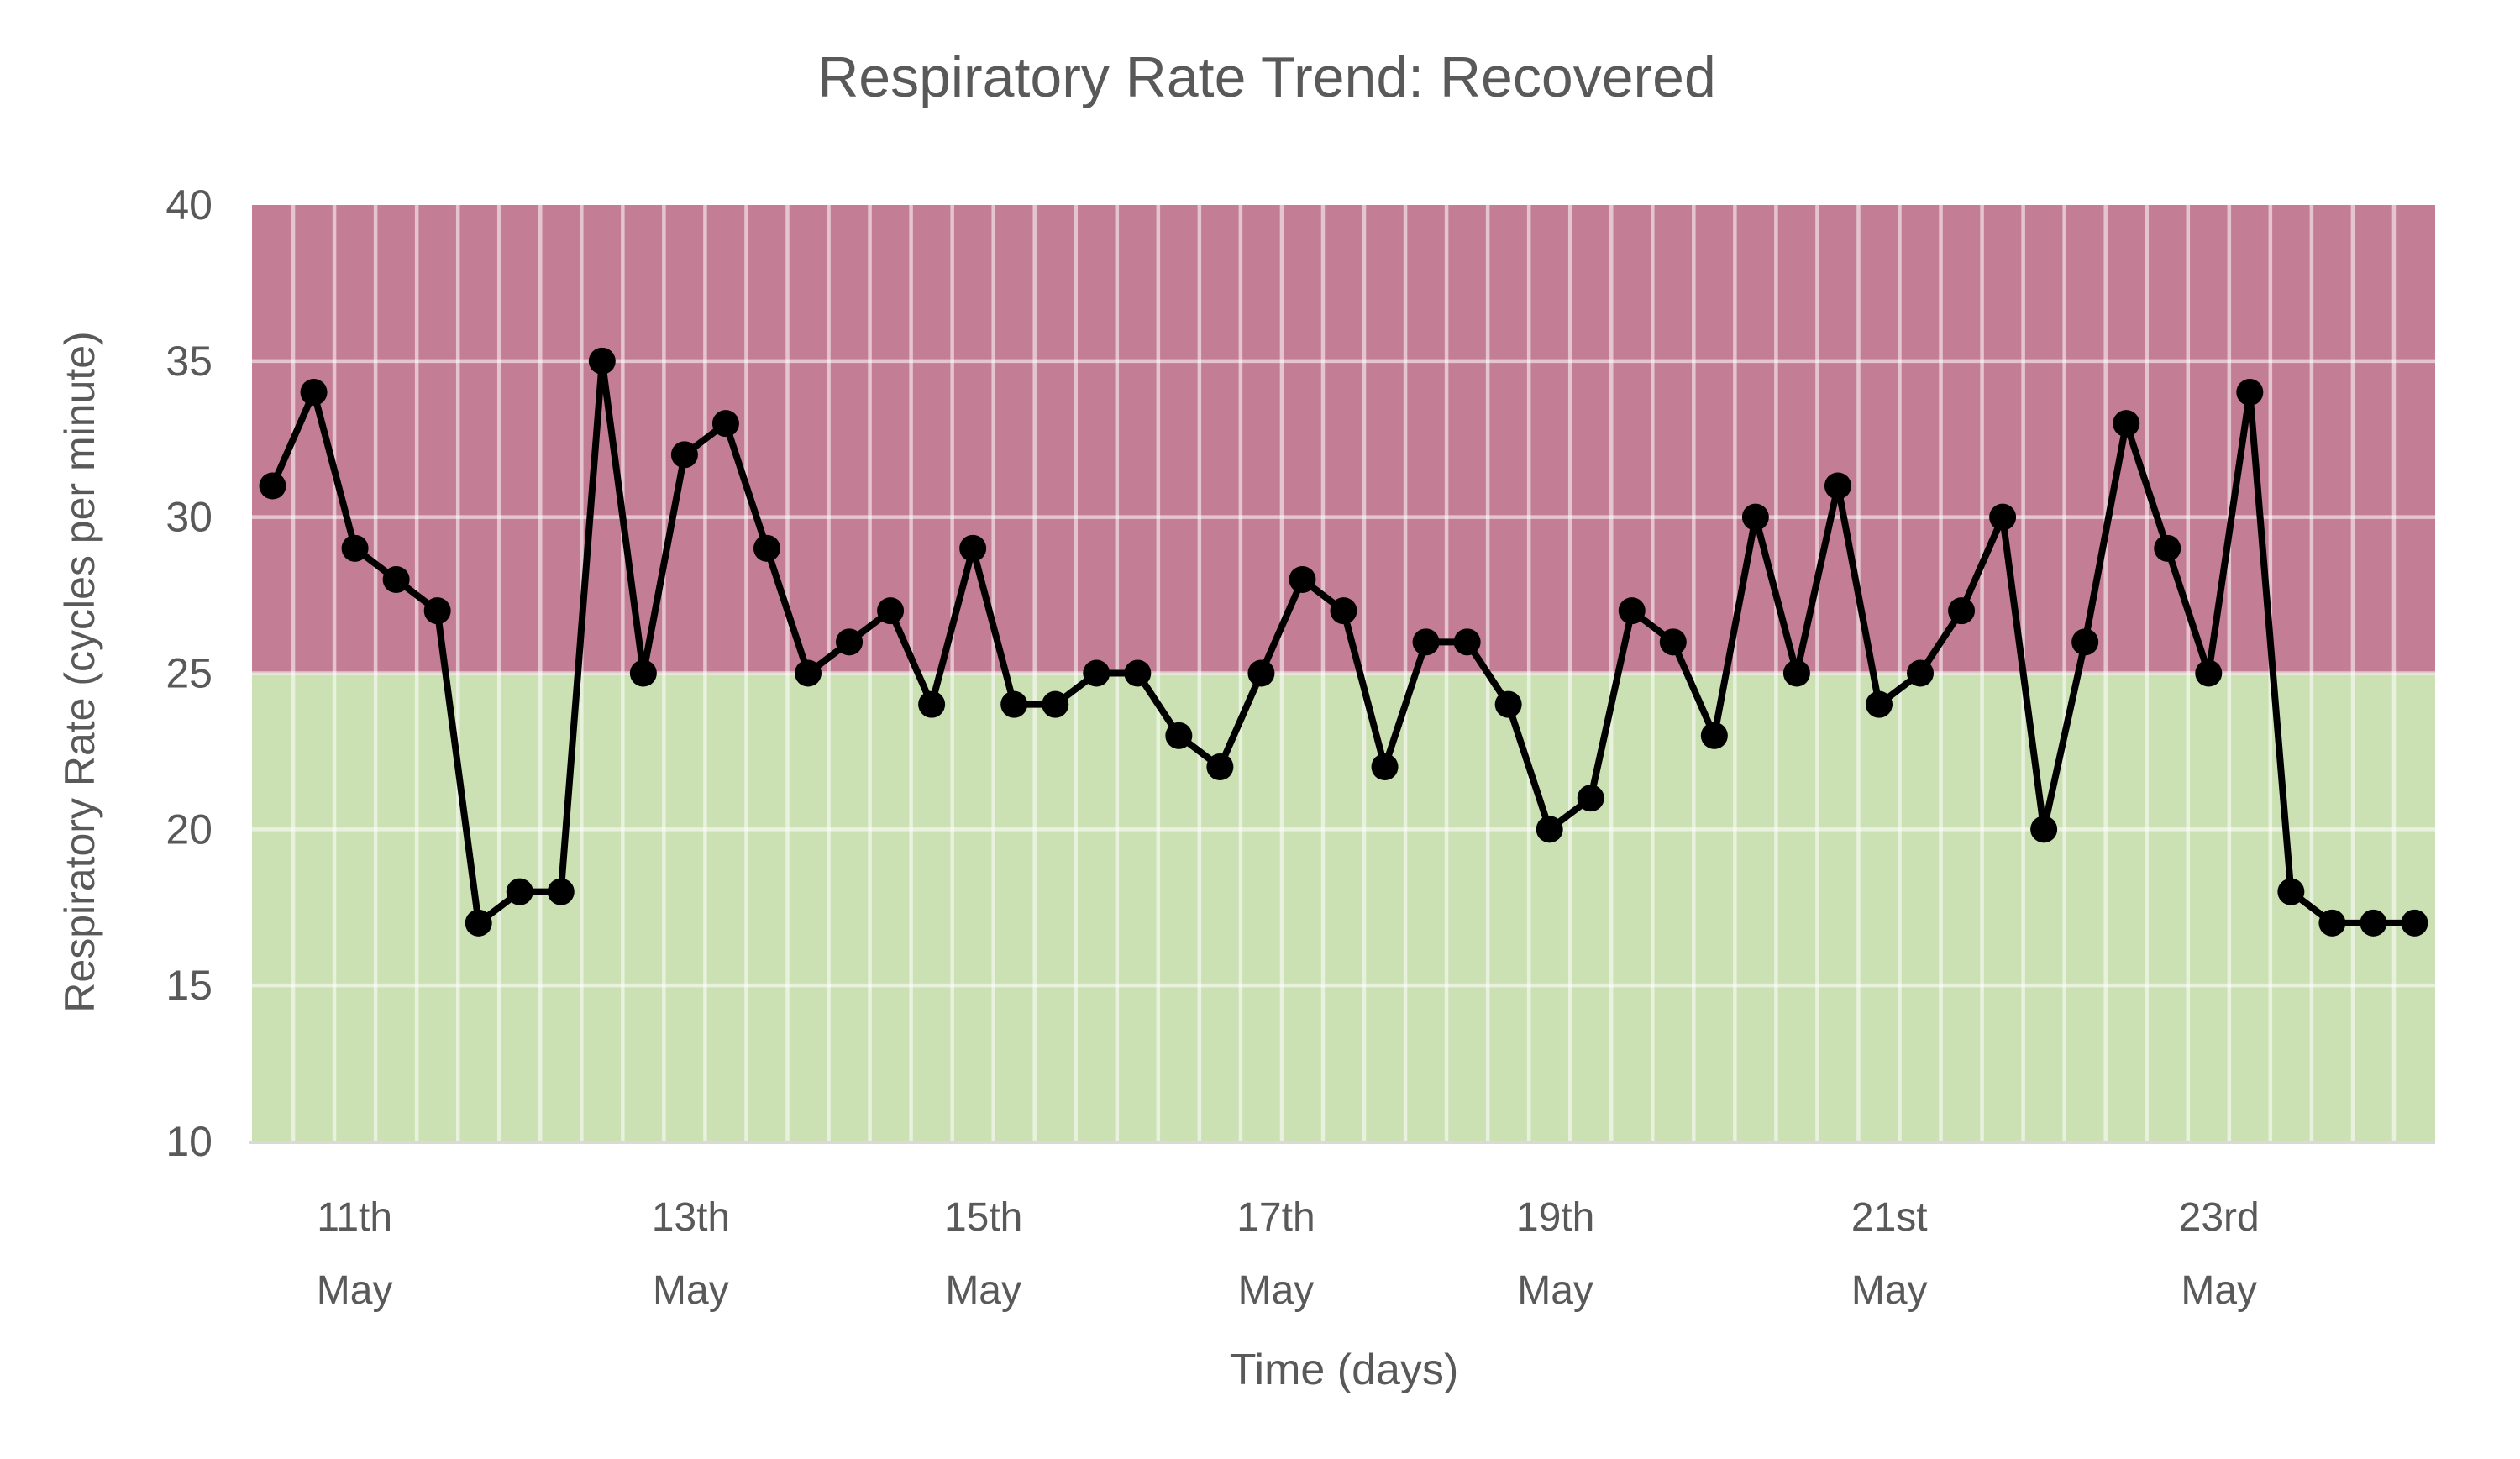  Describe the element at coordinates (983, 1217) in the screenshot. I see `x-tick-label-day: 15th` at that location.